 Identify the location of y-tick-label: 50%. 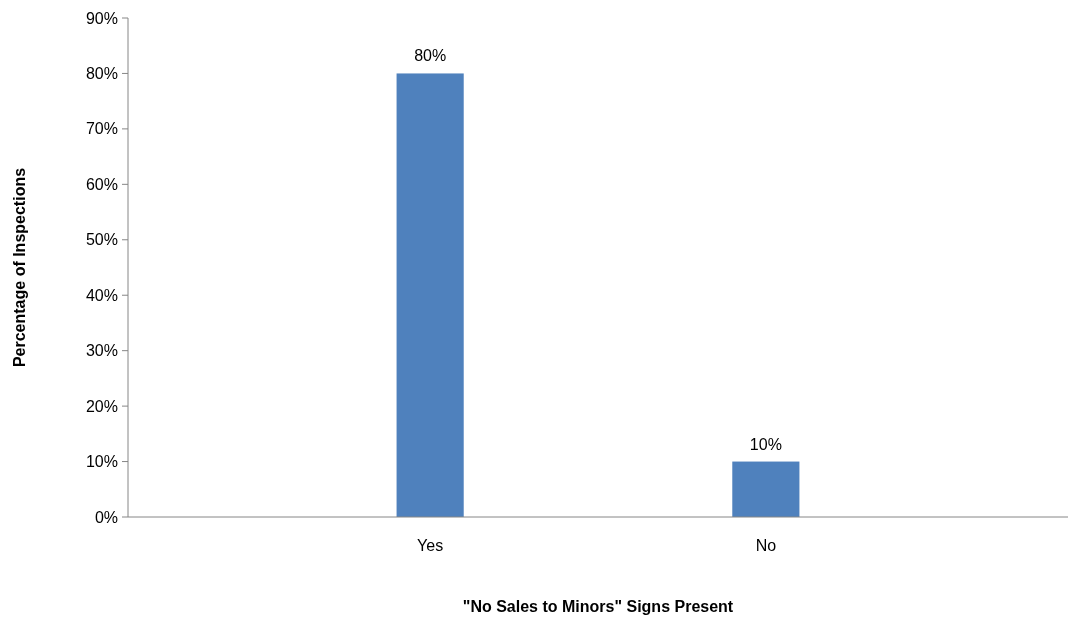
(101, 240).